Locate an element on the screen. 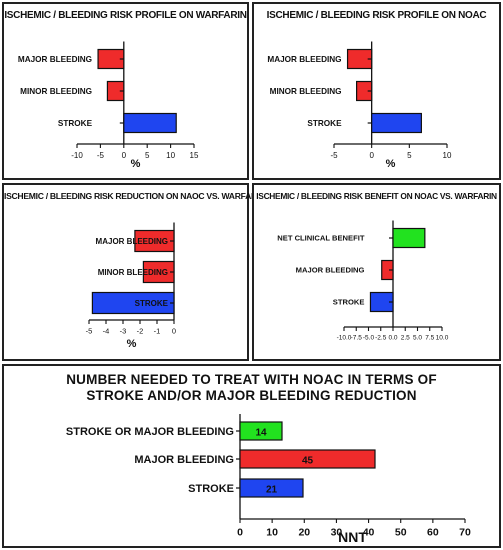 This screenshot has width=503, height=550. data-label: 14 is located at coordinates (261, 433).